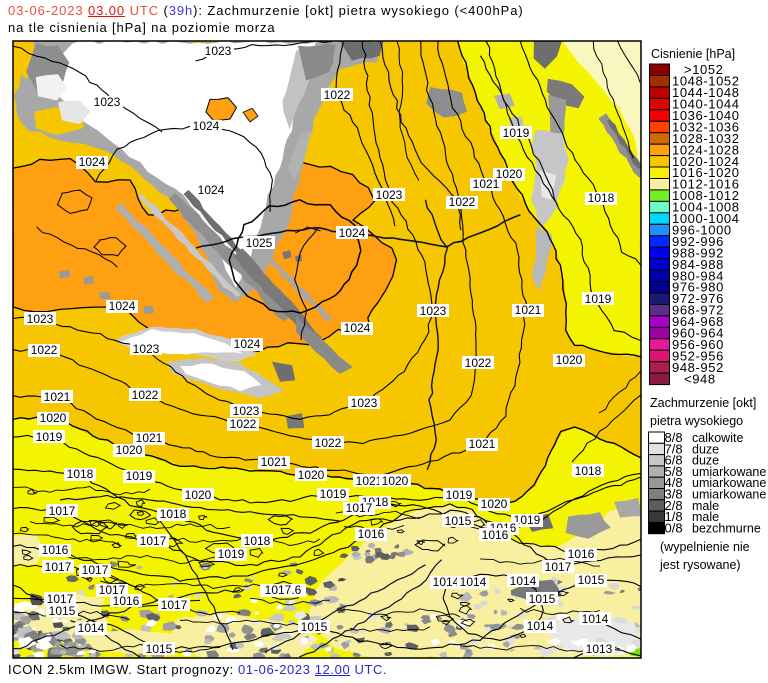 Image resolution: width=768 pixels, height=683 pixels. Describe the element at coordinates (674, 448) in the screenshot. I see `svg-text: 7/8` at that location.